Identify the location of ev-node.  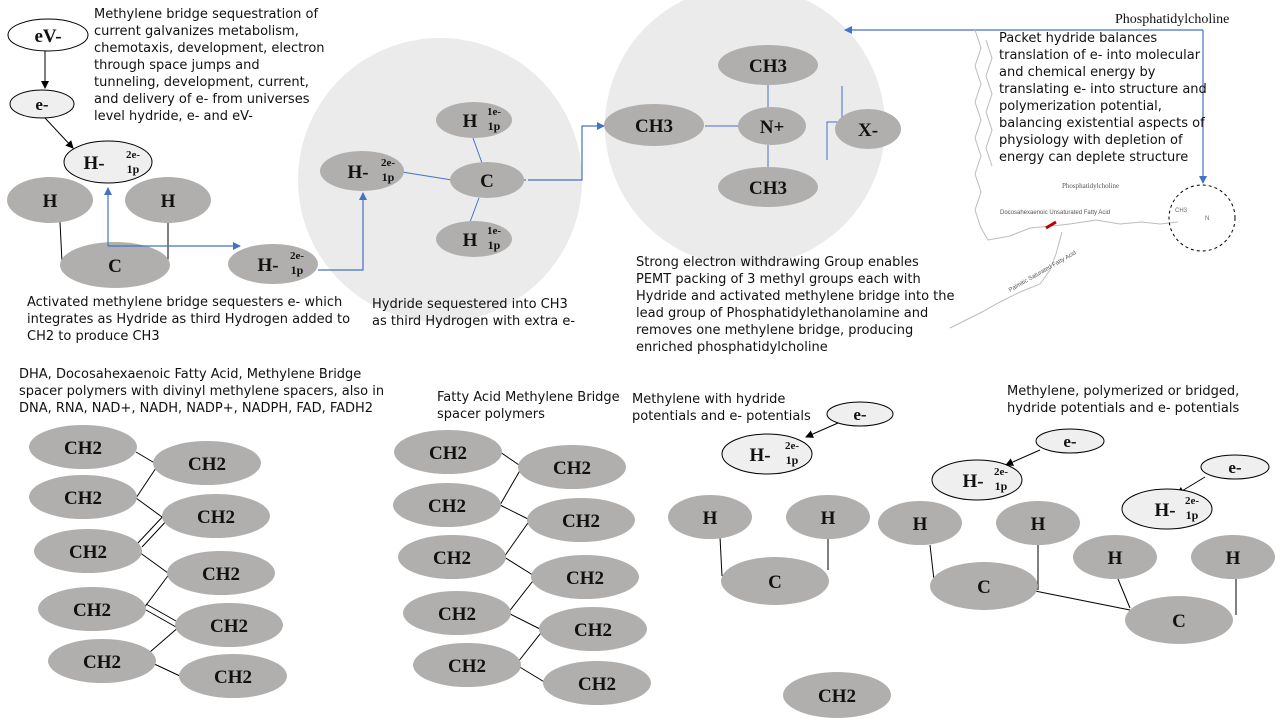
(48, 35).